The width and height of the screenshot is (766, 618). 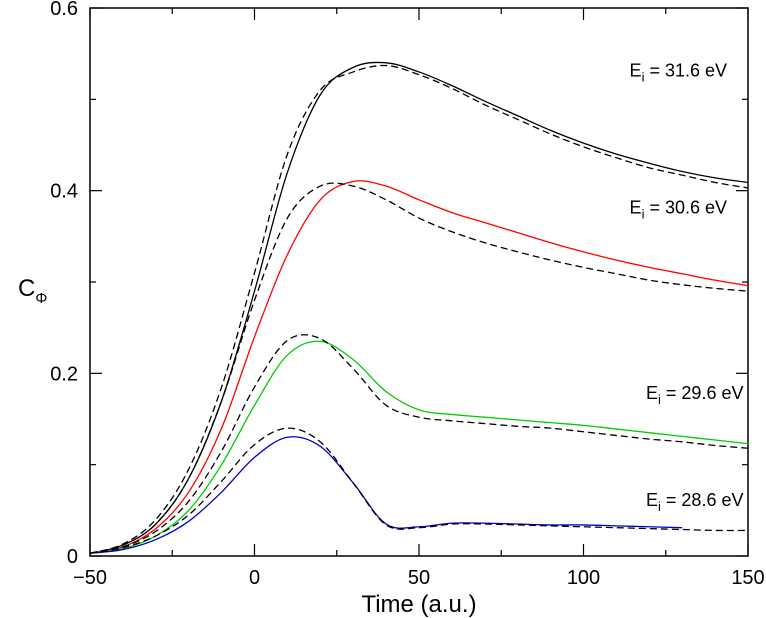 What do you see at coordinates (64, 10) in the screenshot?
I see `y-tick-label: 0.6` at bounding box center [64, 10].